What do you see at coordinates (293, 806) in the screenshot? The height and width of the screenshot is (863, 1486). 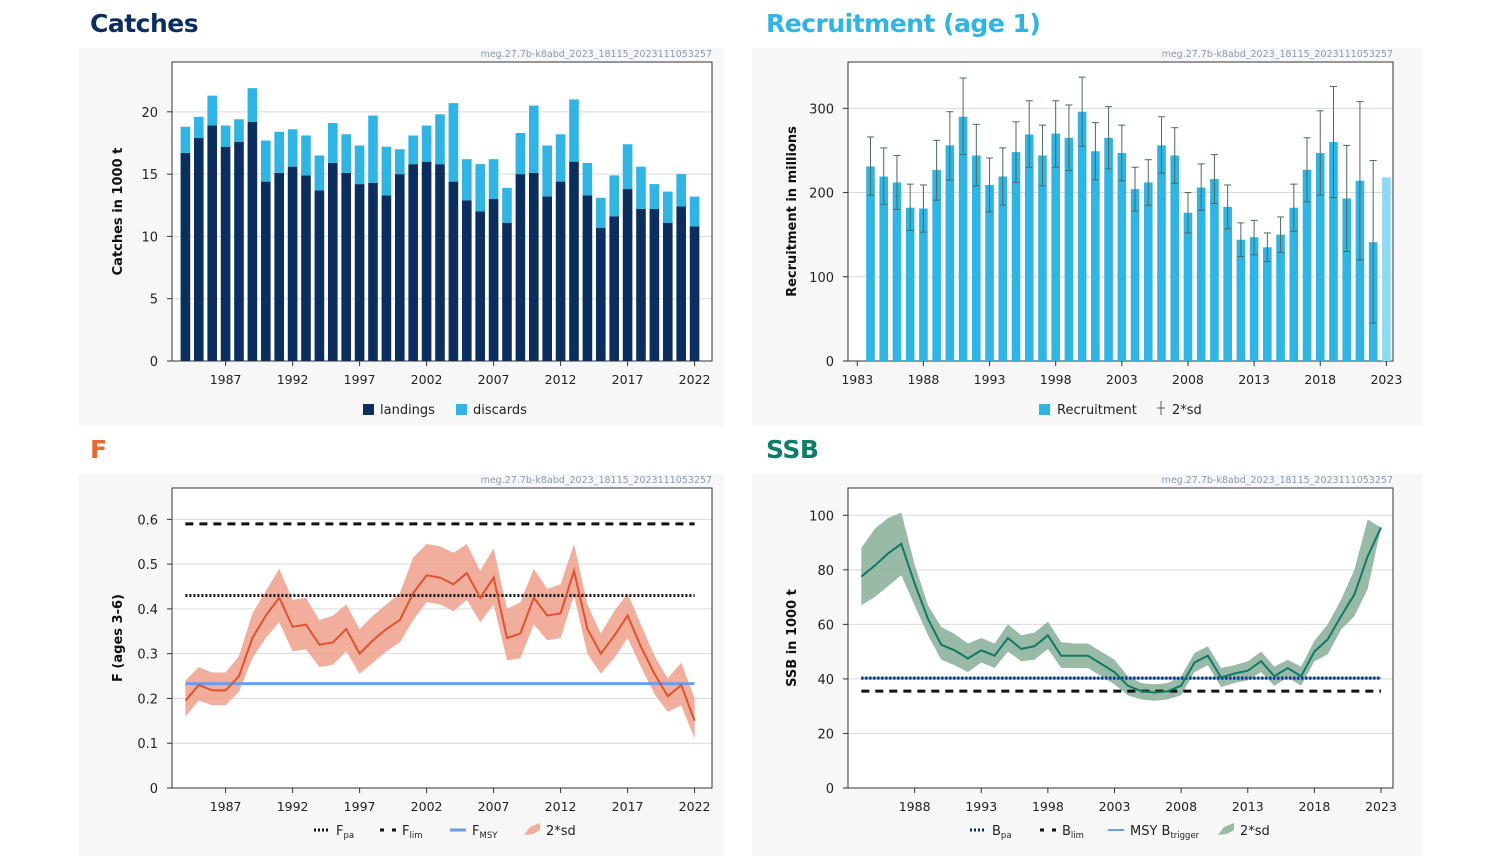 I see `f-xtick-label: 1992` at bounding box center [293, 806].